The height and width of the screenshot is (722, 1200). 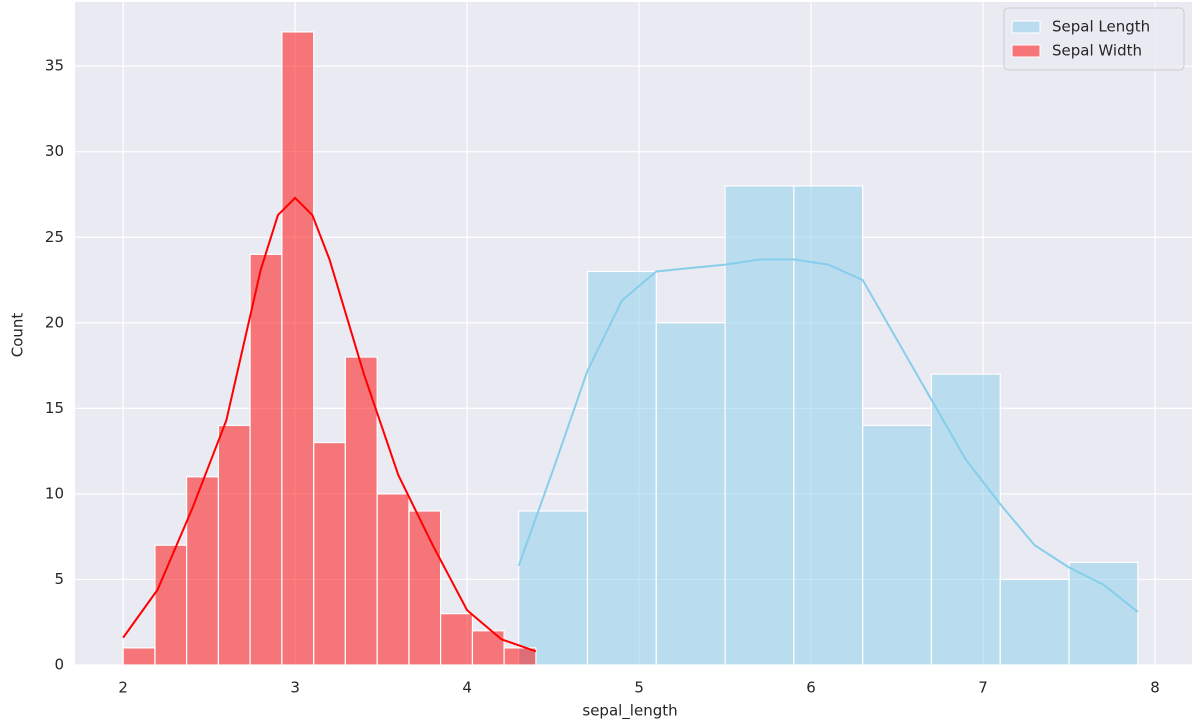 I want to click on legend-box, so click(x=1094, y=39).